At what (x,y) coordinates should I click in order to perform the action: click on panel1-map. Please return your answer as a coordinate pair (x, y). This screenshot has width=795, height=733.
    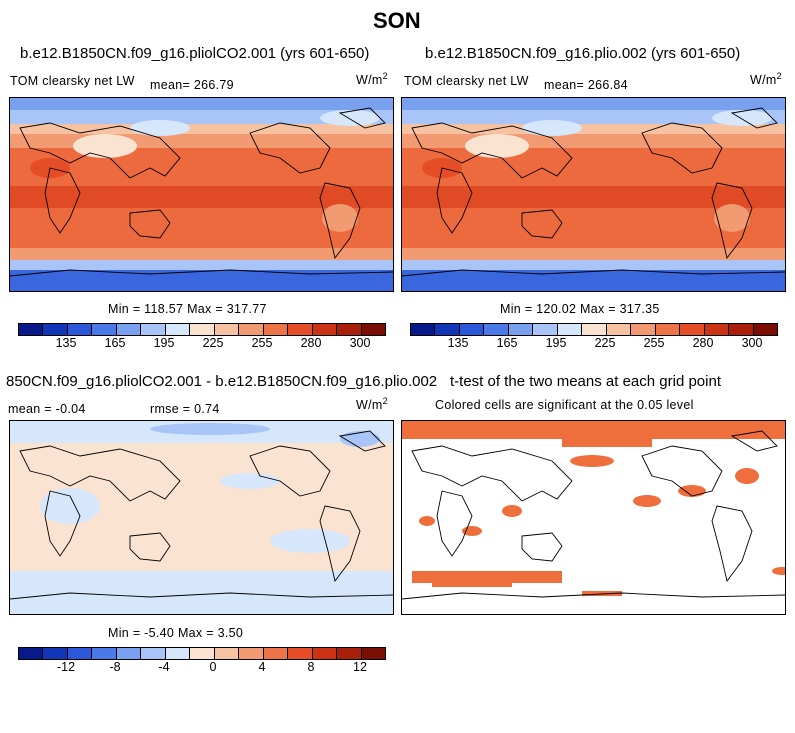
    Looking at the image, I should click on (201, 194).